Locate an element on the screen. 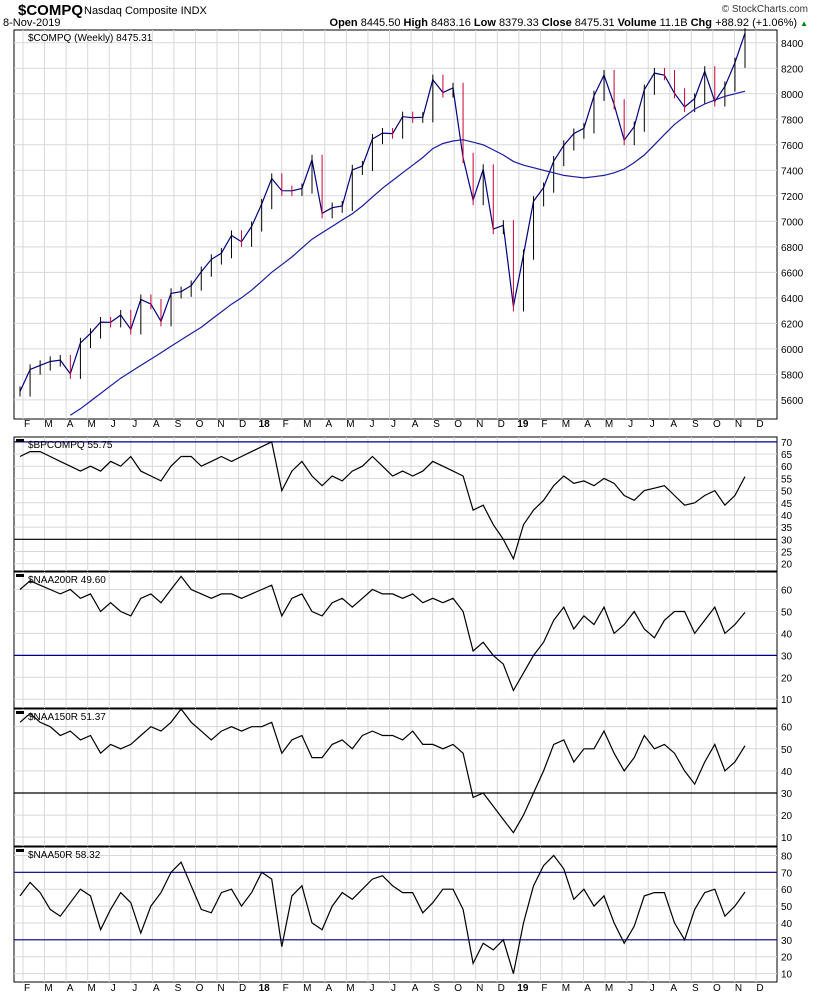 The height and width of the screenshot is (1000, 820). up-arrow-icon: ▲ is located at coordinates (804, 23).